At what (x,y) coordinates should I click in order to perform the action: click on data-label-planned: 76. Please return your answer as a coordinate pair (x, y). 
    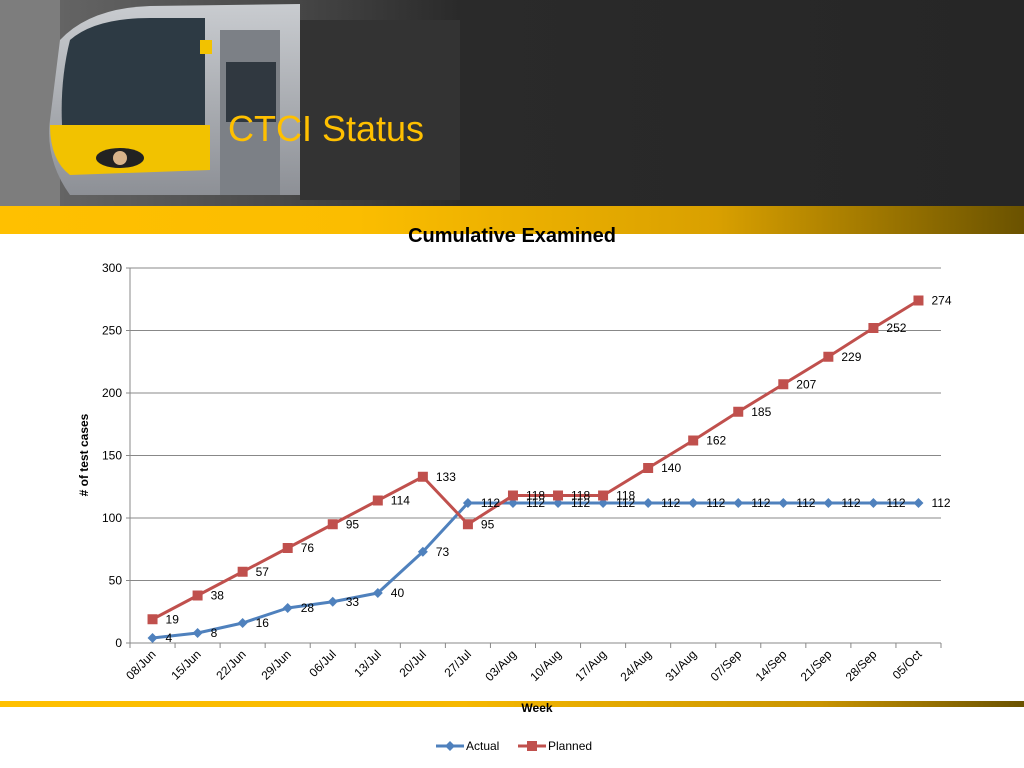
    Looking at the image, I should click on (308, 548).